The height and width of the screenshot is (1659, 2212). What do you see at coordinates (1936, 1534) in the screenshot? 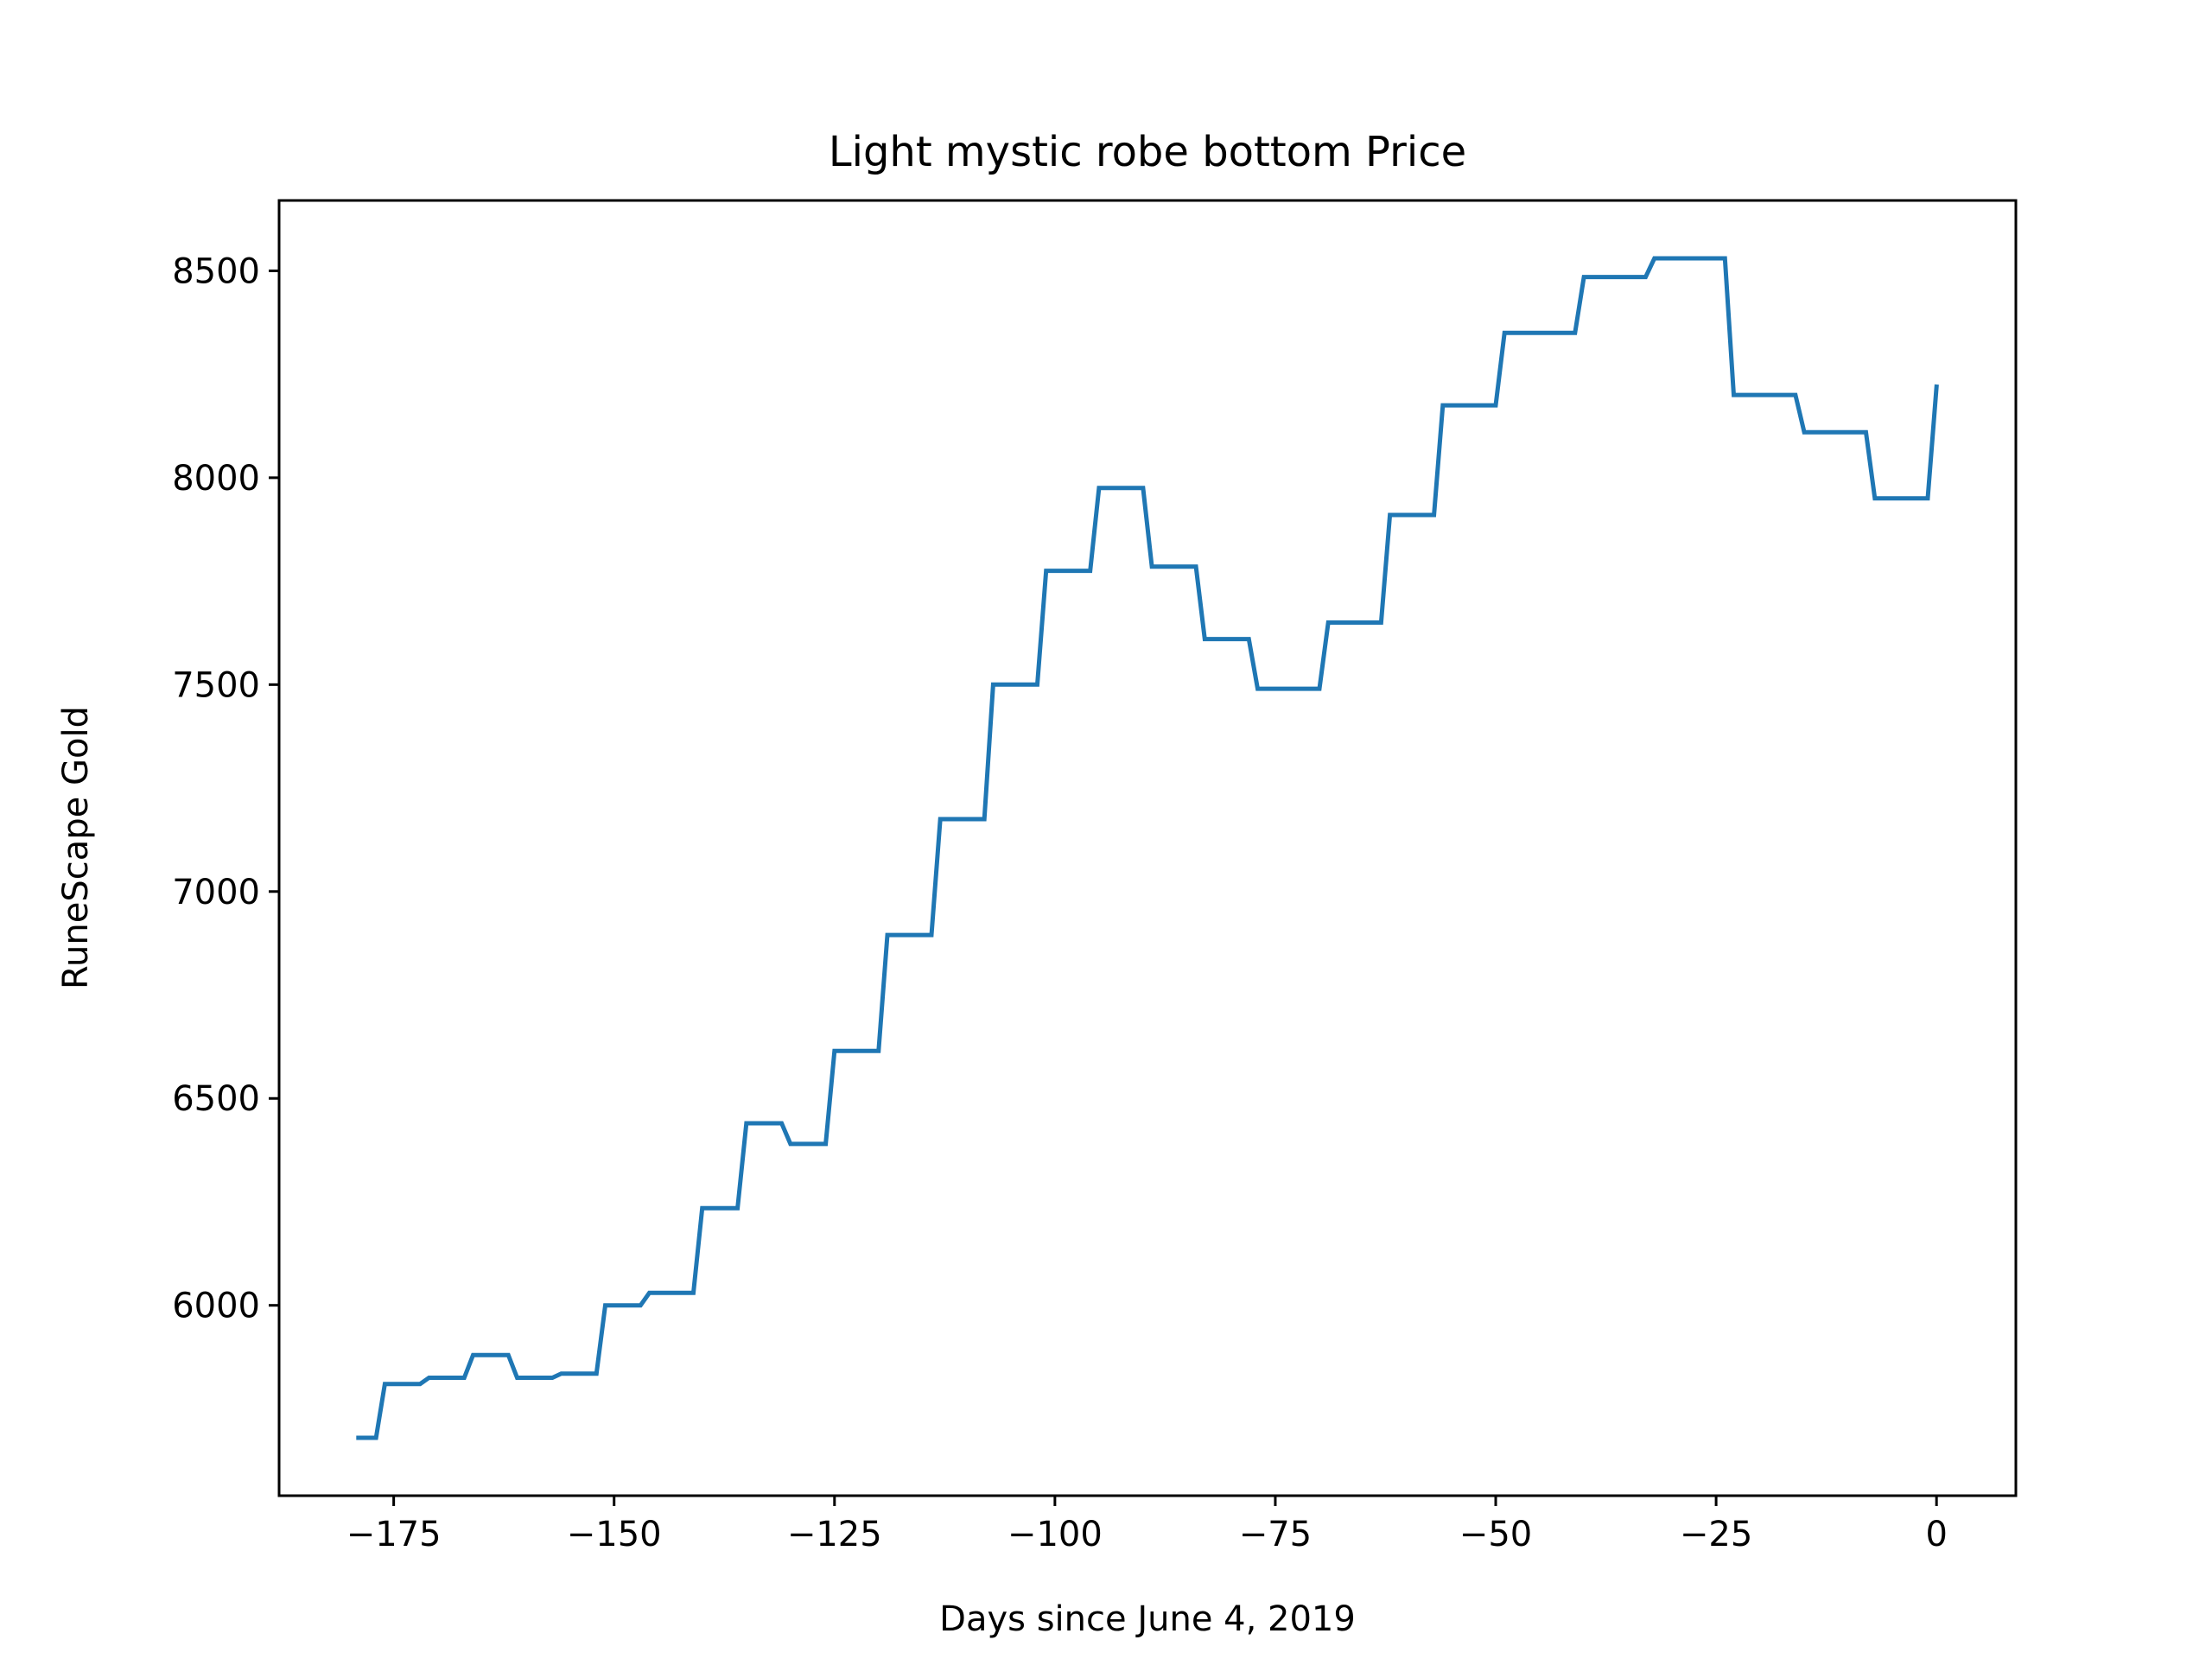
I see `x-tick-label: 0` at bounding box center [1936, 1534].